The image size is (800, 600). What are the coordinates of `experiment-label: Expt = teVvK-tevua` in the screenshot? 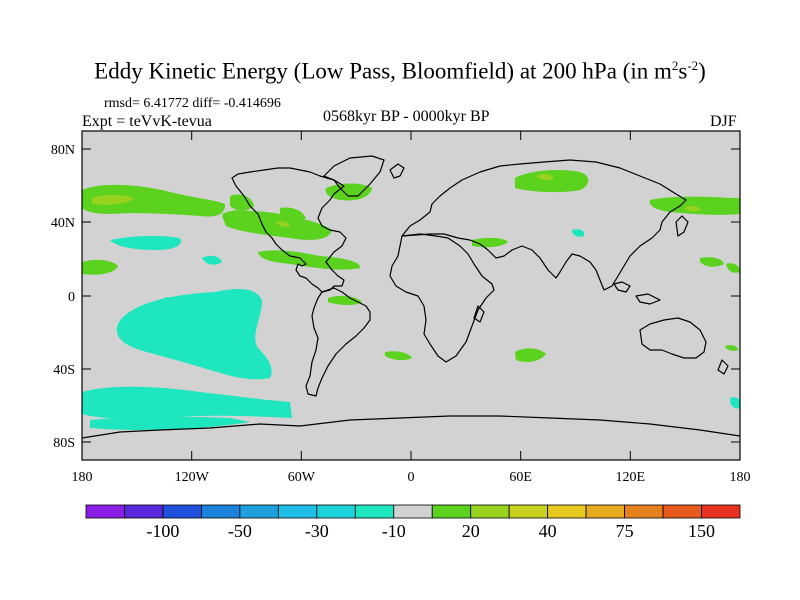 It's located at (147, 121).